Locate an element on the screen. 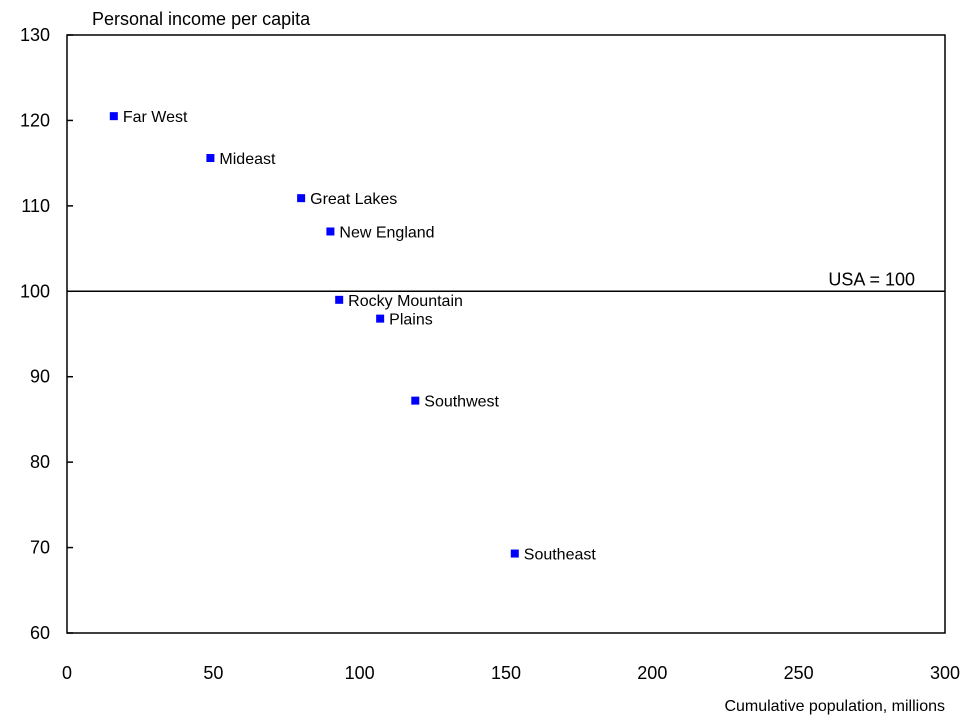  x-tick-label: 50 is located at coordinates (213, 673).